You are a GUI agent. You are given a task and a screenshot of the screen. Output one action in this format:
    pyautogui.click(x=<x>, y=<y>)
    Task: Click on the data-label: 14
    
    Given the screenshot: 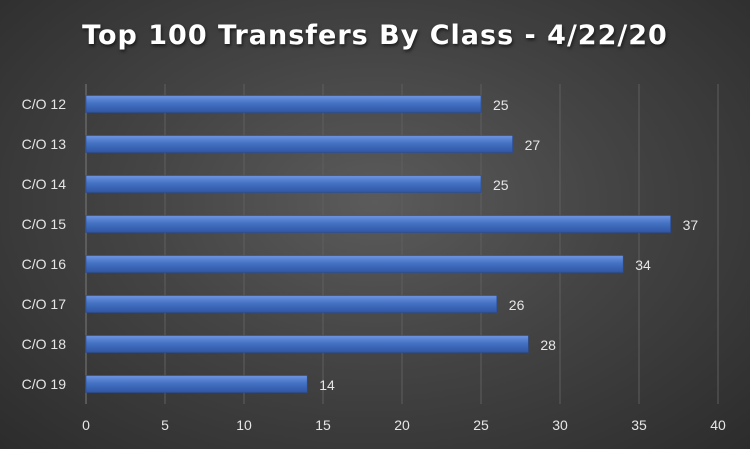 What is the action you would take?
    pyautogui.click(x=327, y=385)
    